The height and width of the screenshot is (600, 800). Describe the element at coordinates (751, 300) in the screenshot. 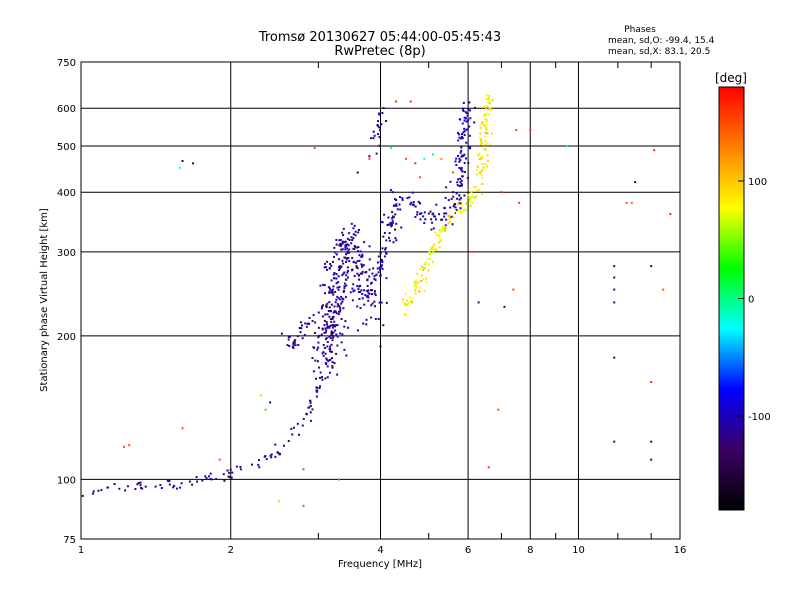

I see `colorbar-tick-label: 0` at that location.